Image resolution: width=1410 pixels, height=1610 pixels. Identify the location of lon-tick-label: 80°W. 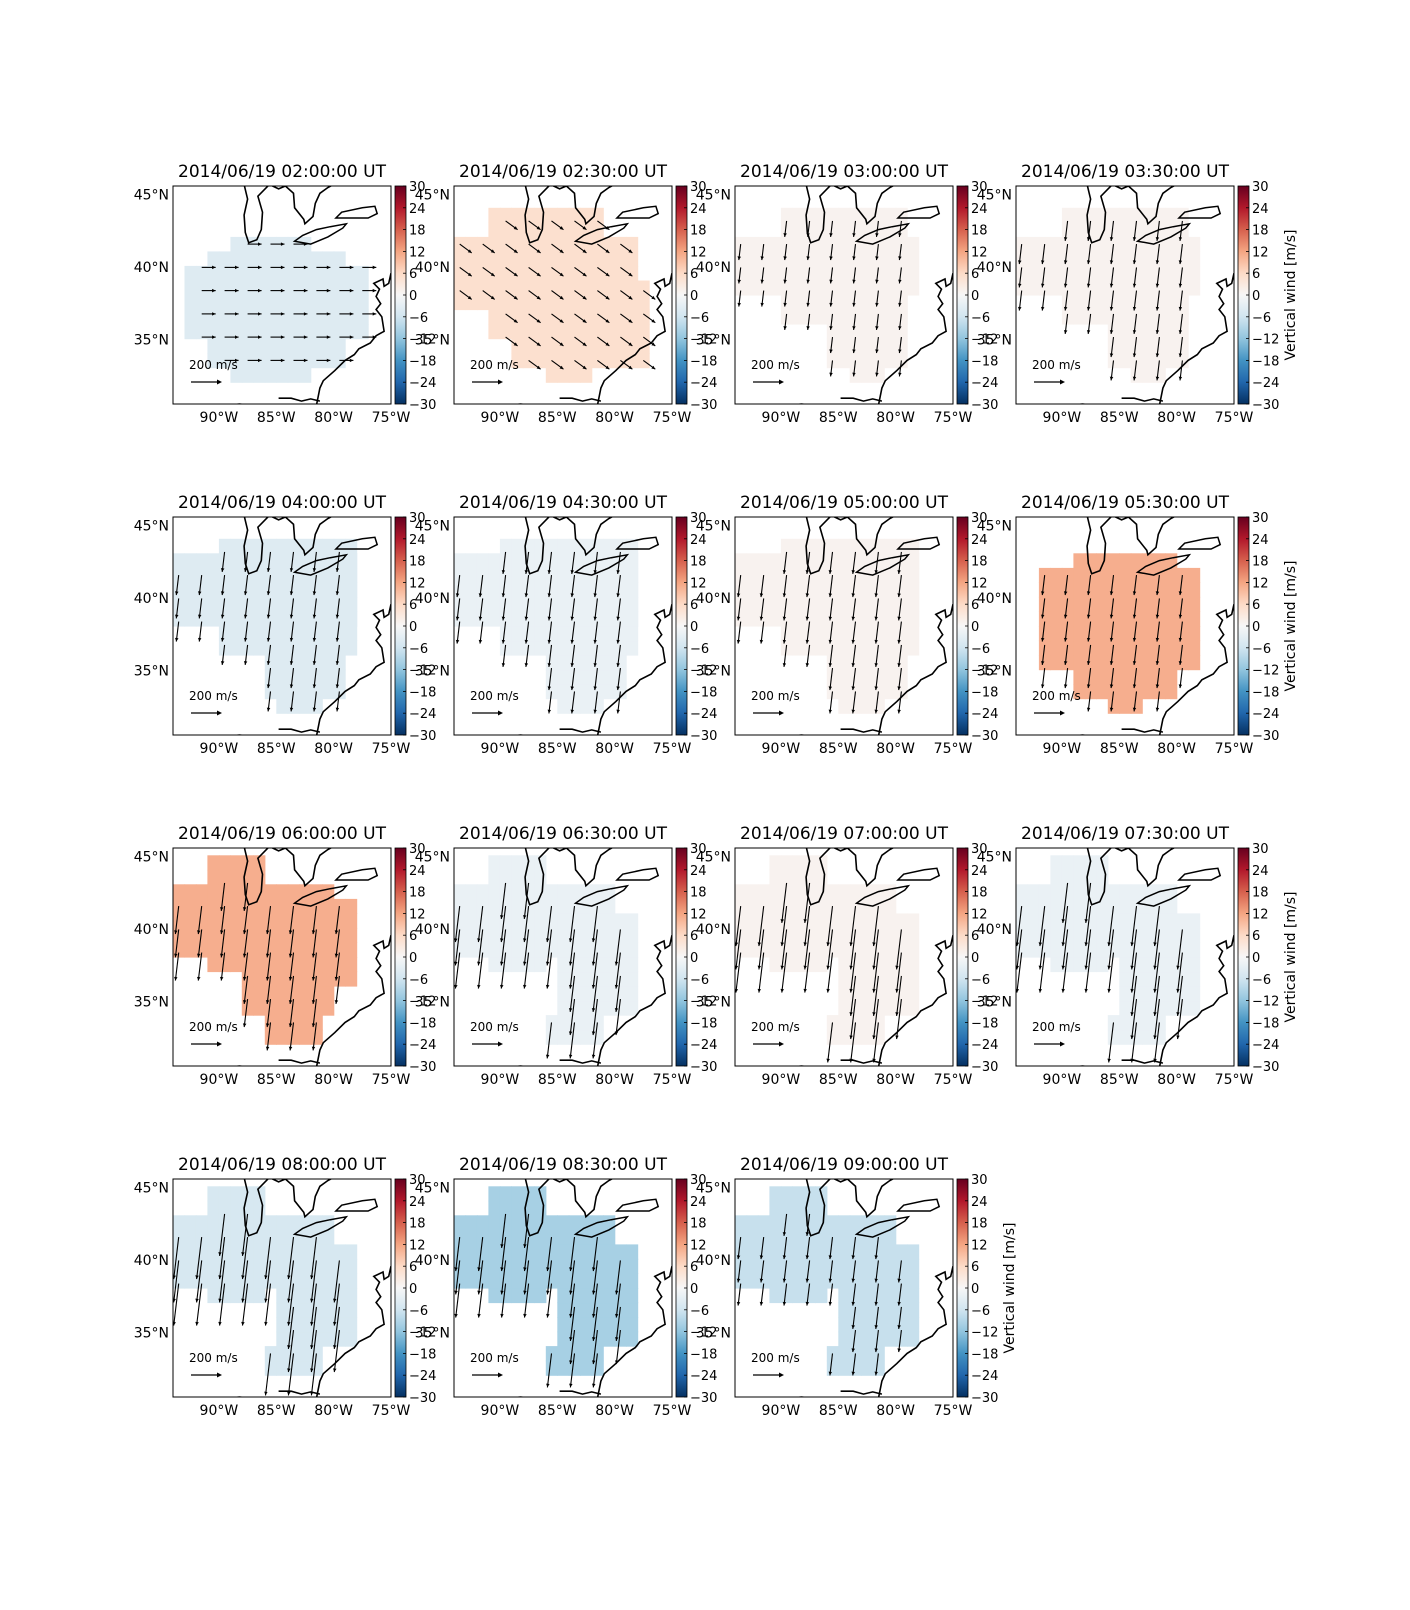
(614, 418).